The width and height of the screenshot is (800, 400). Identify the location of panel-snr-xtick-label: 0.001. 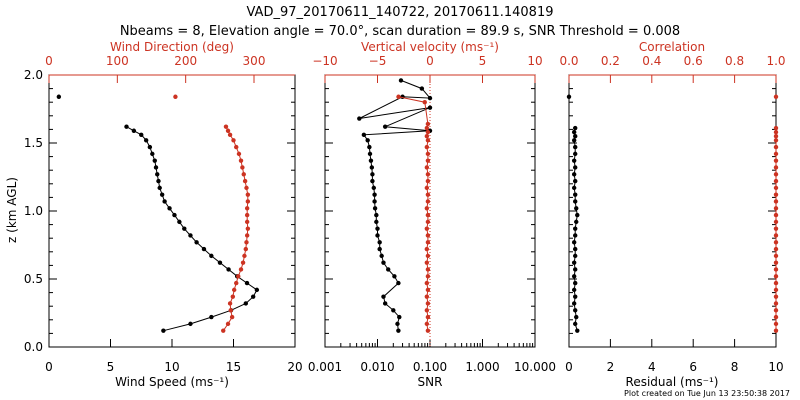
(325, 367).